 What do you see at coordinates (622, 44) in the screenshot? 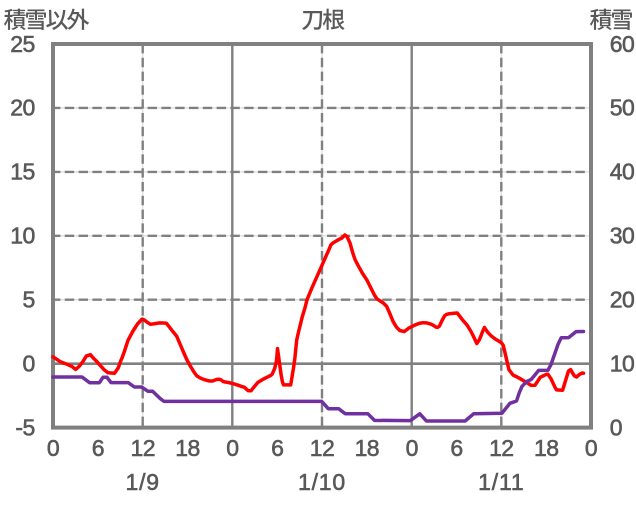
I see `svg-text: 60` at bounding box center [622, 44].